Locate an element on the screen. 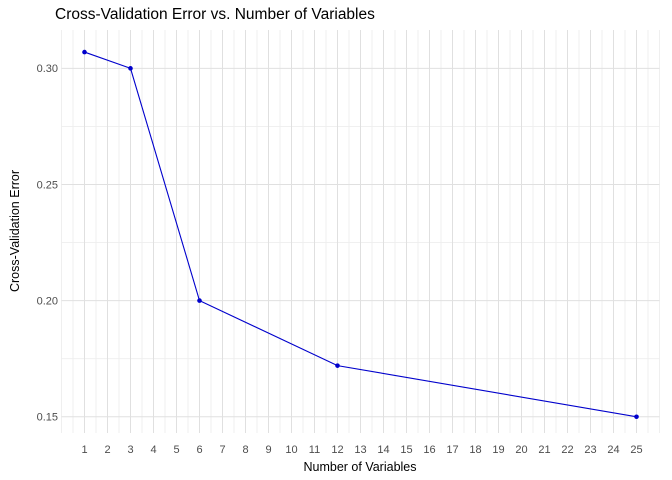 This screenshot has width=672, height=480. y-tick-label: 0.20 is located at coordinates (47, 301).